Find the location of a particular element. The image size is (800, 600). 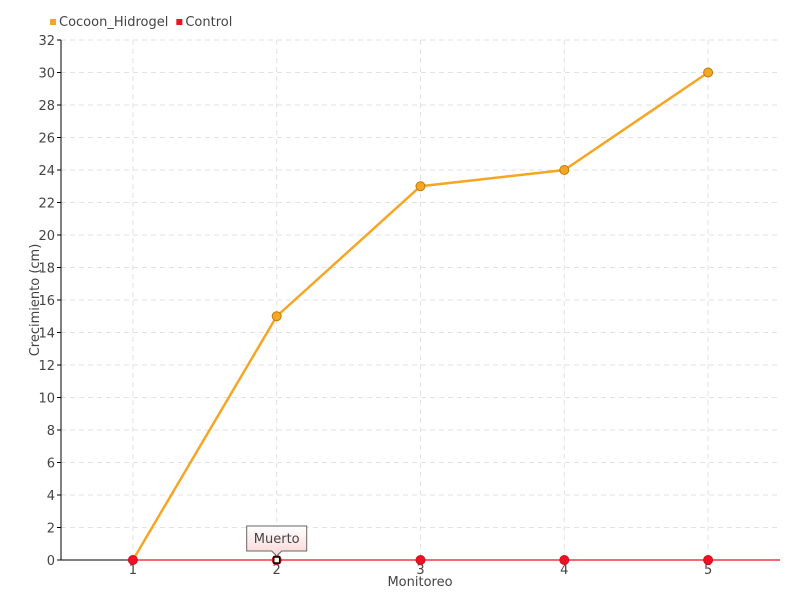

y-tick-label: 24 is located at coordinates (46, 171).